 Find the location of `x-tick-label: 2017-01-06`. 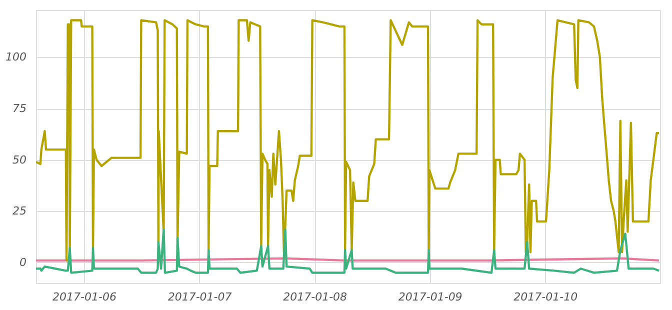

x-tick-label: 2017-01-06 is located at coordinates (84, 297).